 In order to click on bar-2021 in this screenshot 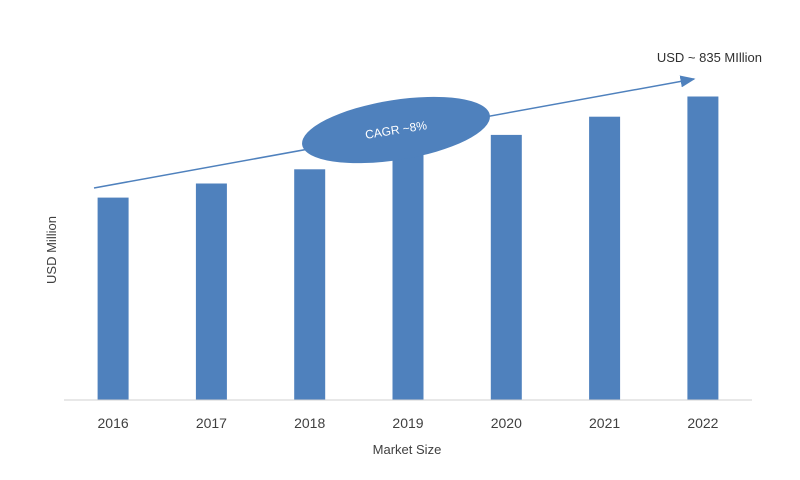, I will do `click(605, 258)`.